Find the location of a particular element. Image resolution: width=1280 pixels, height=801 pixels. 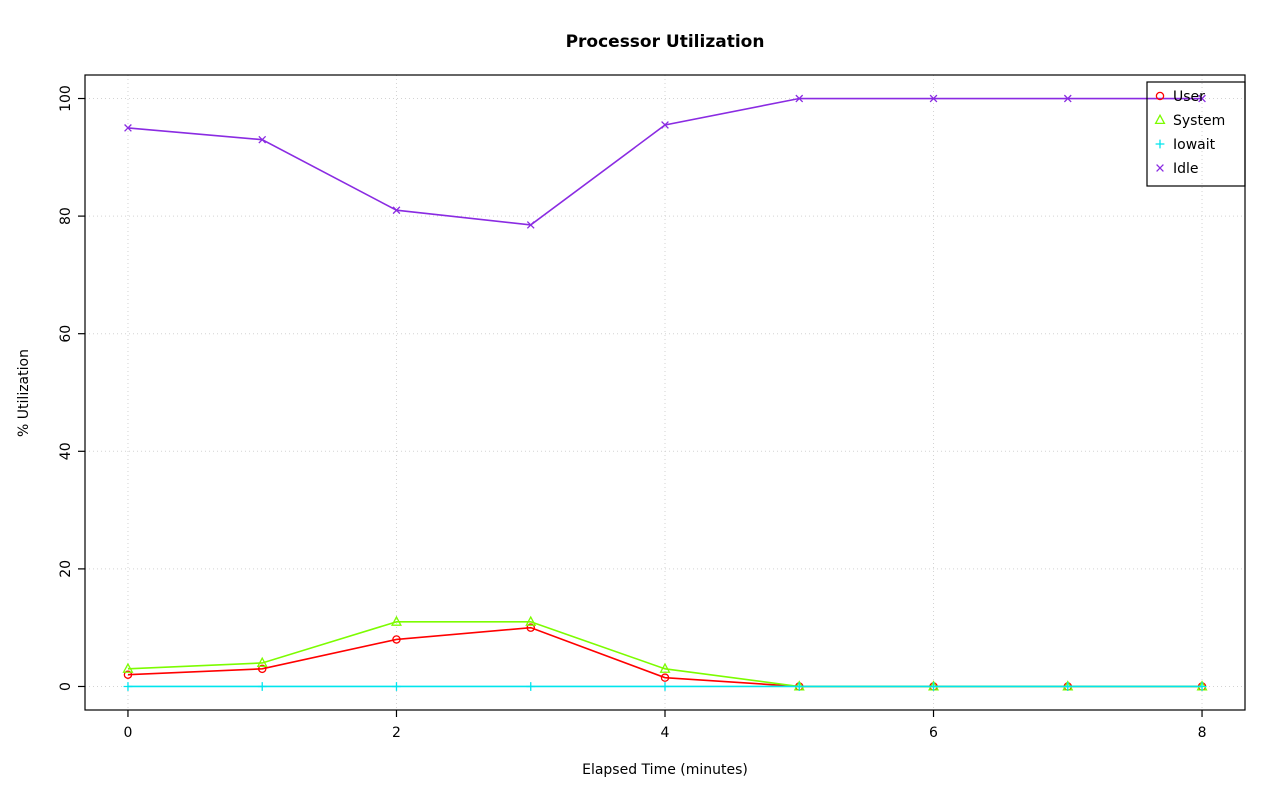

svg-text: 40 is located at coordinates (66, 451).